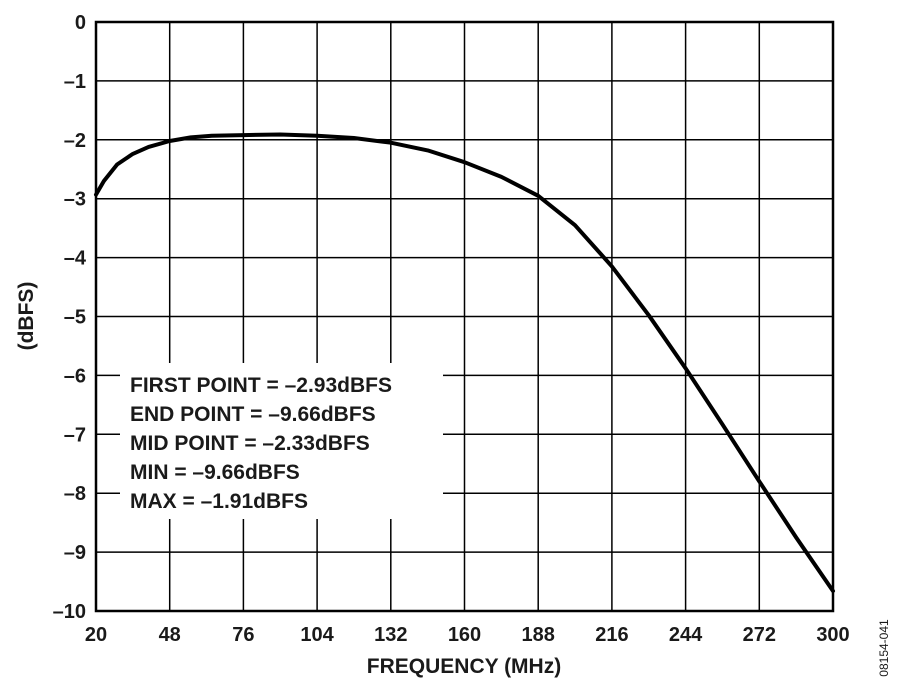 The image size is (900, 695). Describe the element at coordinates (80, 23) in the screenshot. I see `y-tick-label: 0` at that location.